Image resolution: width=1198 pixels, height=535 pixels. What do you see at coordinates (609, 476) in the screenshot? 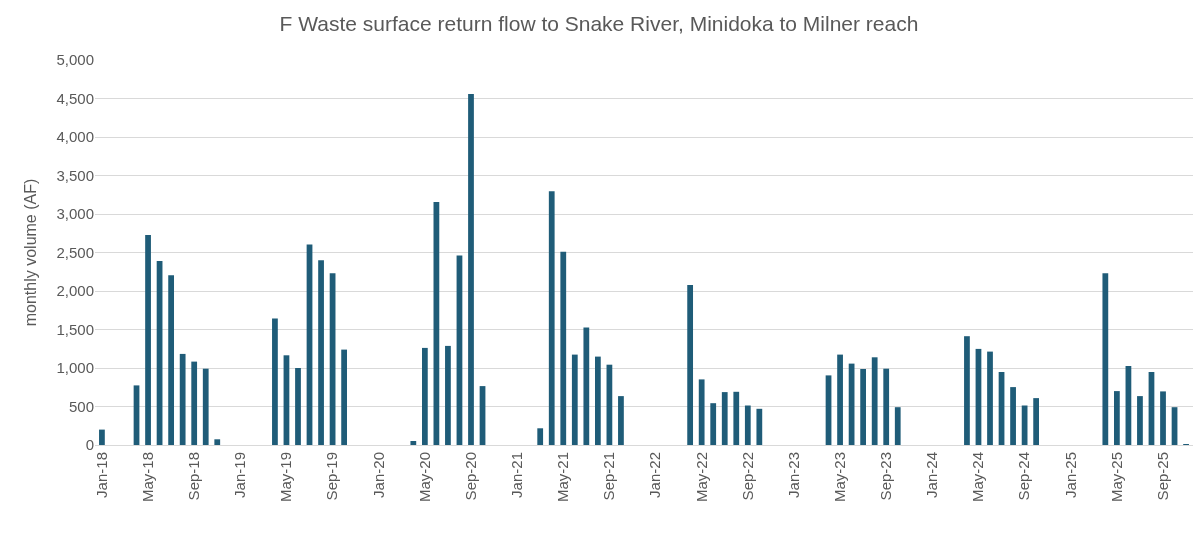
I see `x-tick-label: Sep-21` at bounding box center [609, 476].